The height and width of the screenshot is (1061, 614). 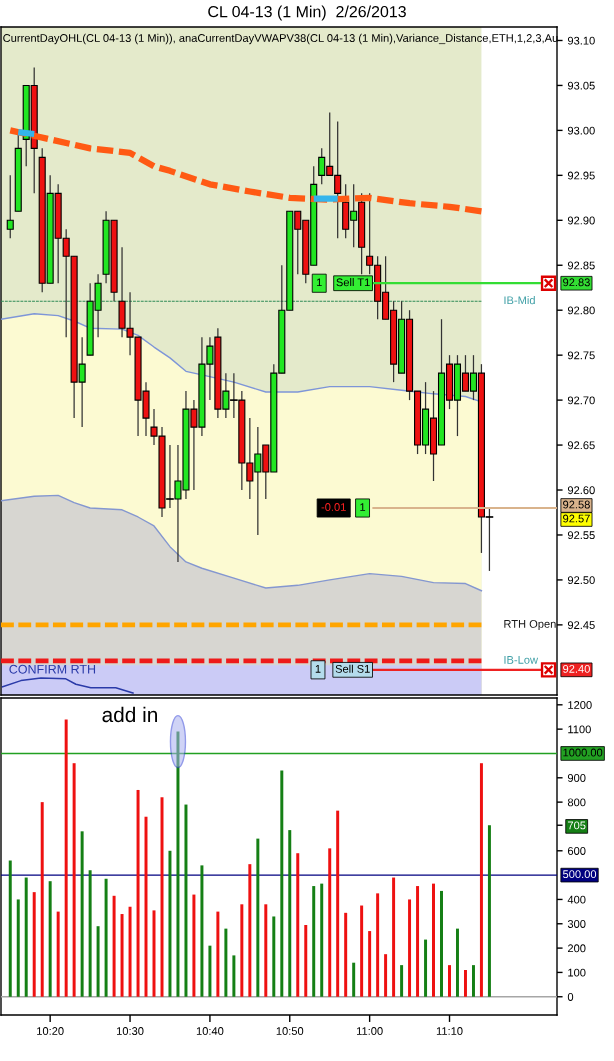 What do you see at coordinates (581, 355) in the screenshot?
I see `y-tick-label: 92.75` at bounding box center [581, 355].